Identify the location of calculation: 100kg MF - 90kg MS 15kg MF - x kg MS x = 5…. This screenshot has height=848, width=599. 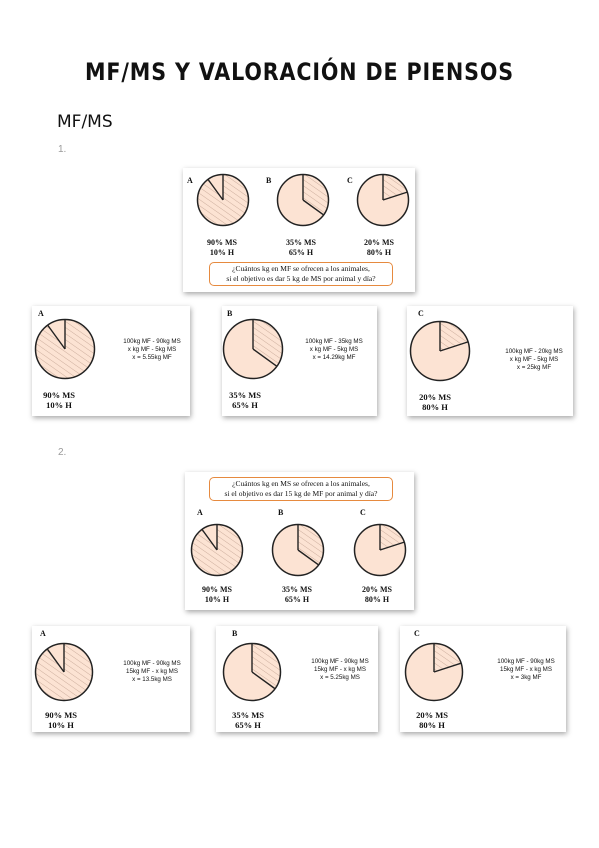
(340, 669).